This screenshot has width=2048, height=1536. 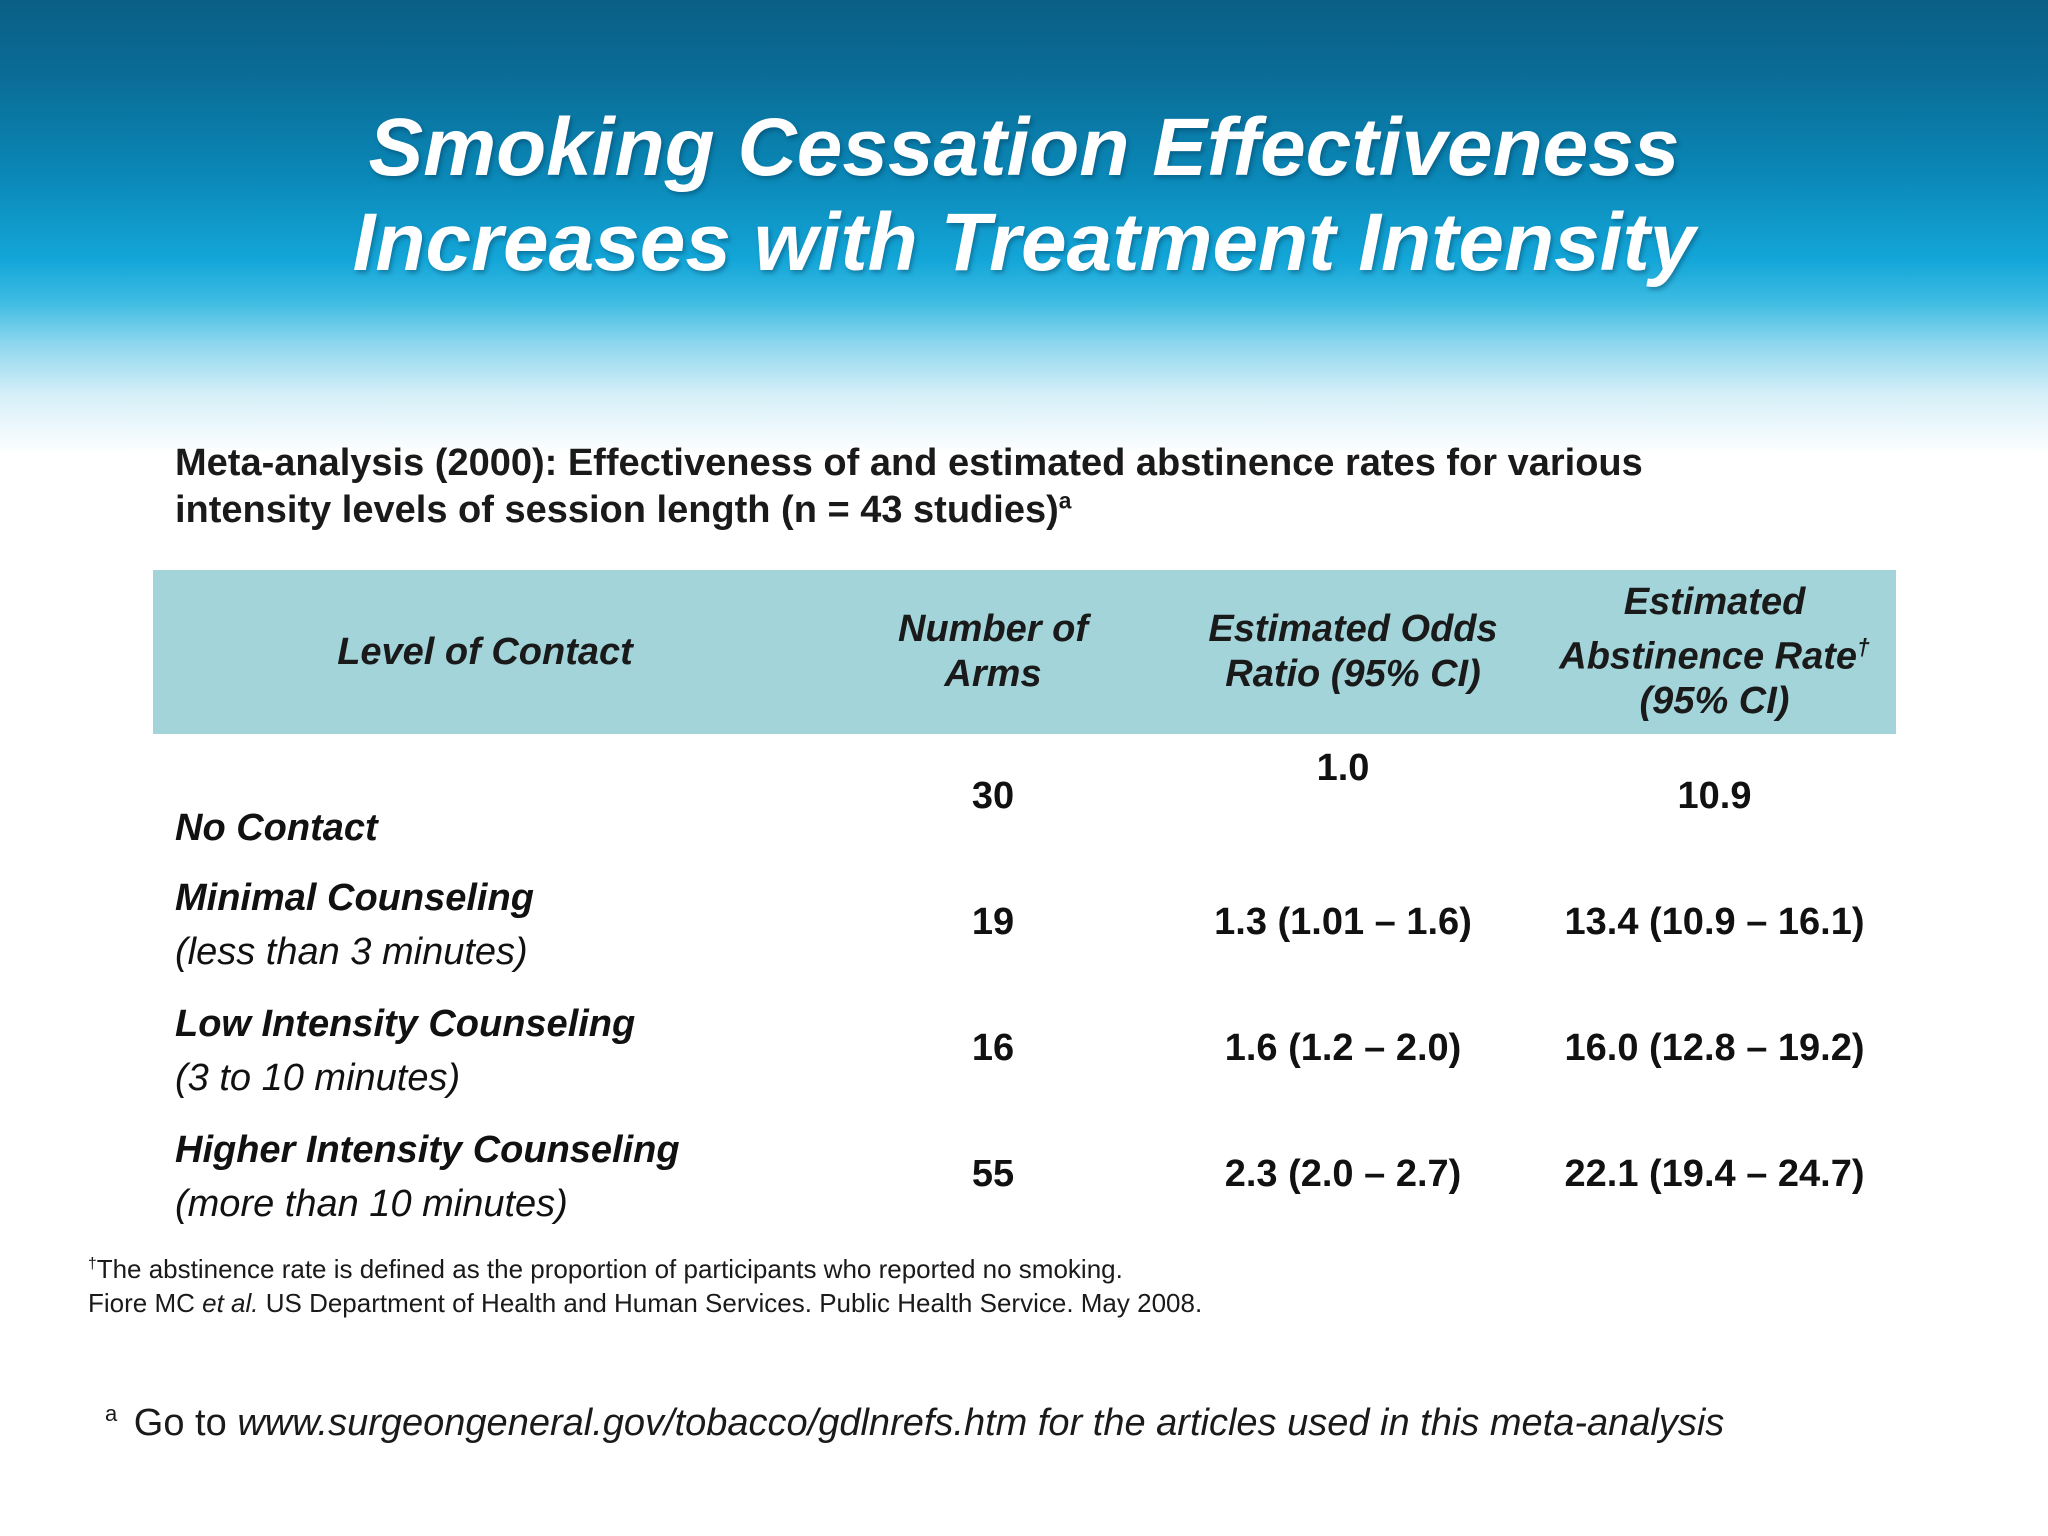 What do you see at coordinates (318, 1078) in the screenshot?
I see `row-sublevel: (3 to 10 minutes)` at bounding box center [318, 1078].